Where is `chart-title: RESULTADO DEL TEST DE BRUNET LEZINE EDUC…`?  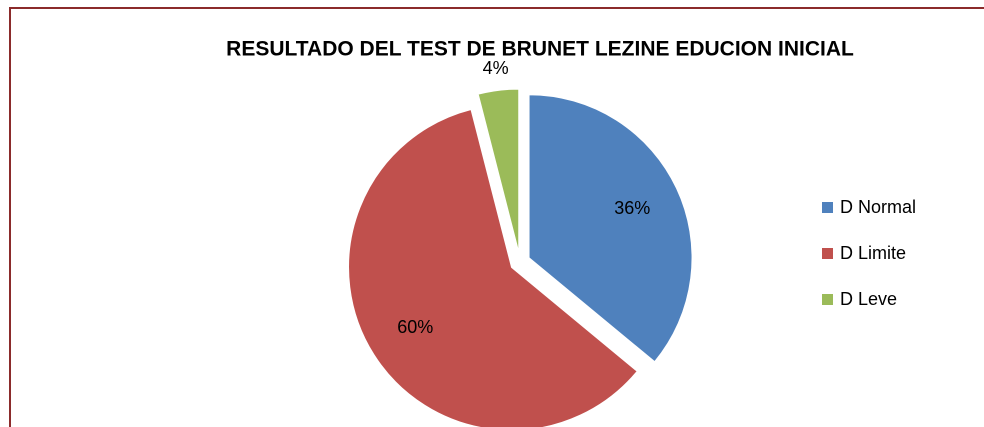 chart-title: RESULTADO DEL TEST DE BRUNET LEZINE EDUC… is located at coordinates (540, 49).